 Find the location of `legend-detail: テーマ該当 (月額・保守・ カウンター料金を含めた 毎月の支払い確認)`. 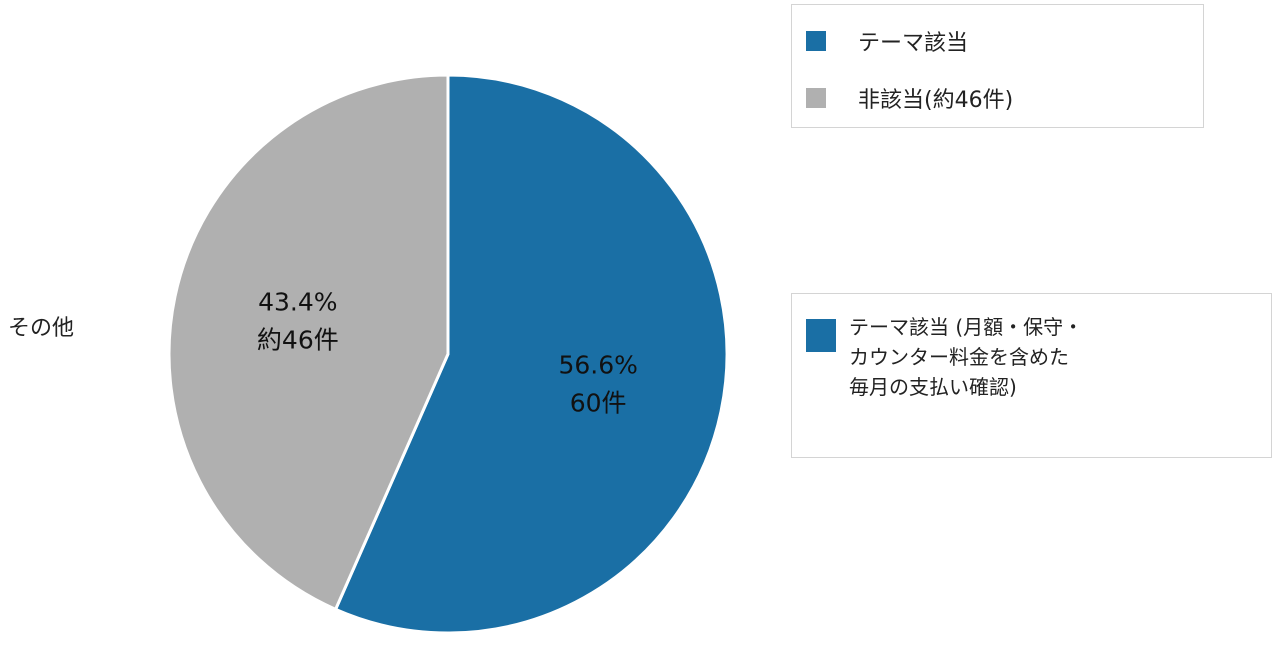

legend-detail: テーマ該当 (月額・保守・ カウンター料金を含めた 毎月の支払い確認) is located at coordinates (1031, 375).